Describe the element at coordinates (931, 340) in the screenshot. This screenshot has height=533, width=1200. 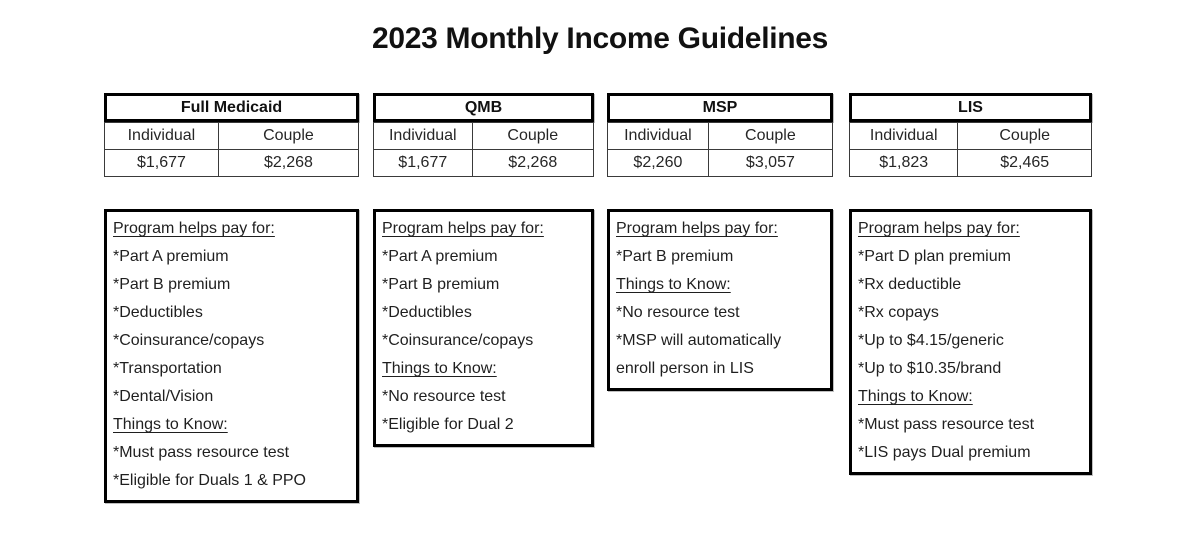
I see `details-item: *Up to $4.15/generic` at that location.